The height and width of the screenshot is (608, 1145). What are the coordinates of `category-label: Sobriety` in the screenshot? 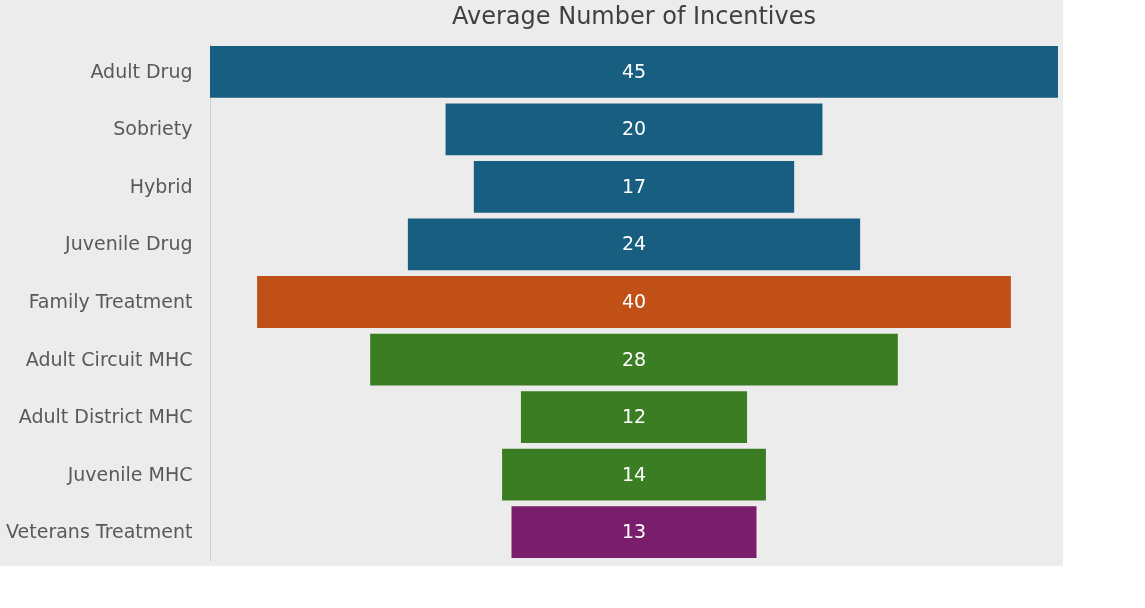 It's located at (153, 128).